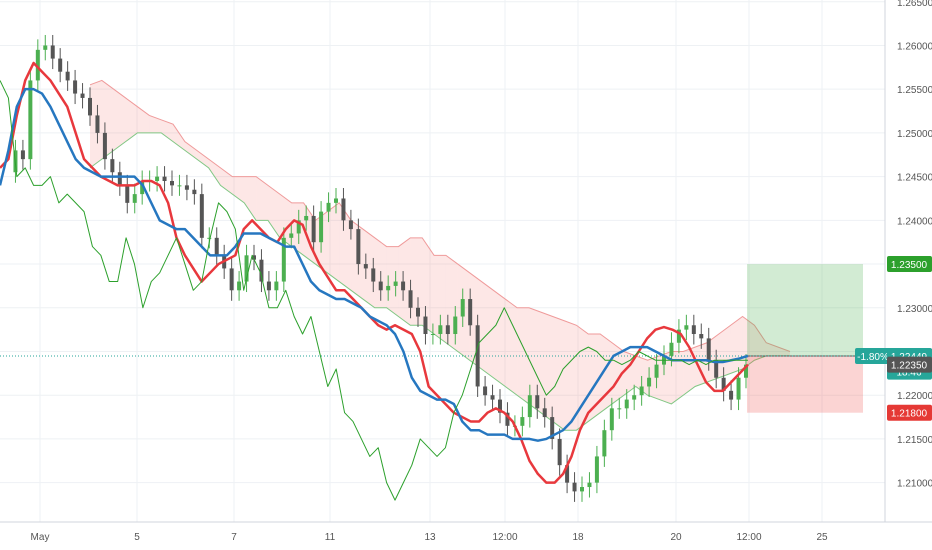 The height and width of the screenshot is (550, 932). I want to click on y-tick-label: 1.26000, so click(914, 46).